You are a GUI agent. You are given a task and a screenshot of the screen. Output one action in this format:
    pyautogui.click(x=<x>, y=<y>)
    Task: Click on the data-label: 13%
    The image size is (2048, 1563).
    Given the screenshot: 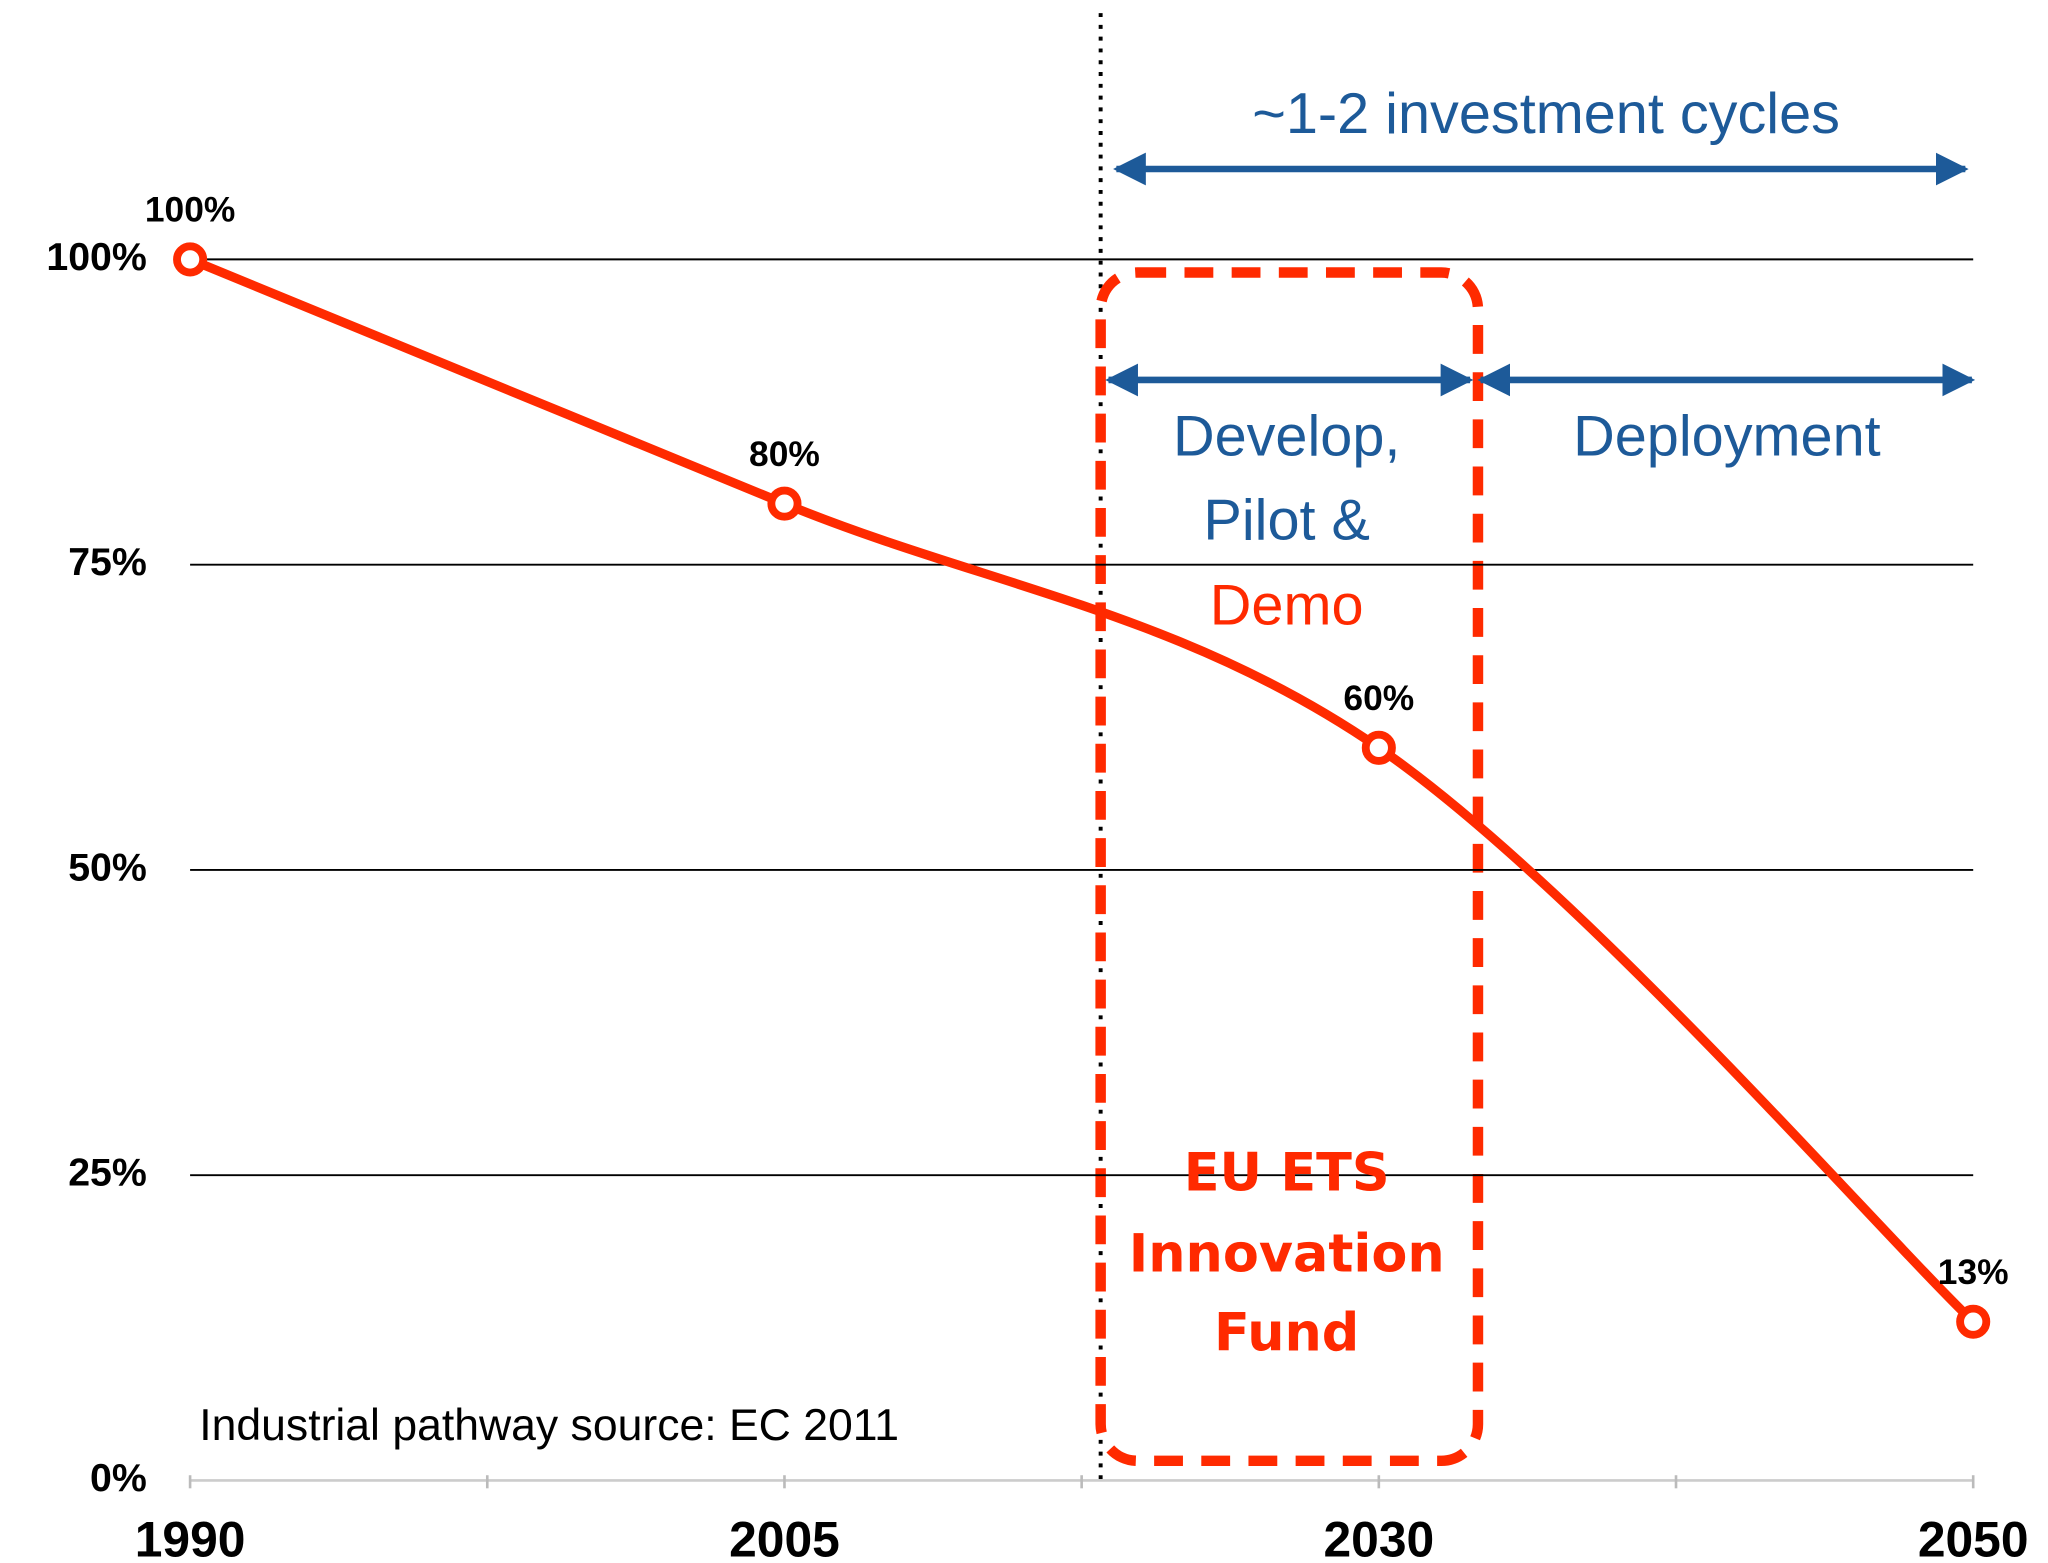 What is the action you would take?
    pyautogui.click(x=1973, y=1272)
    